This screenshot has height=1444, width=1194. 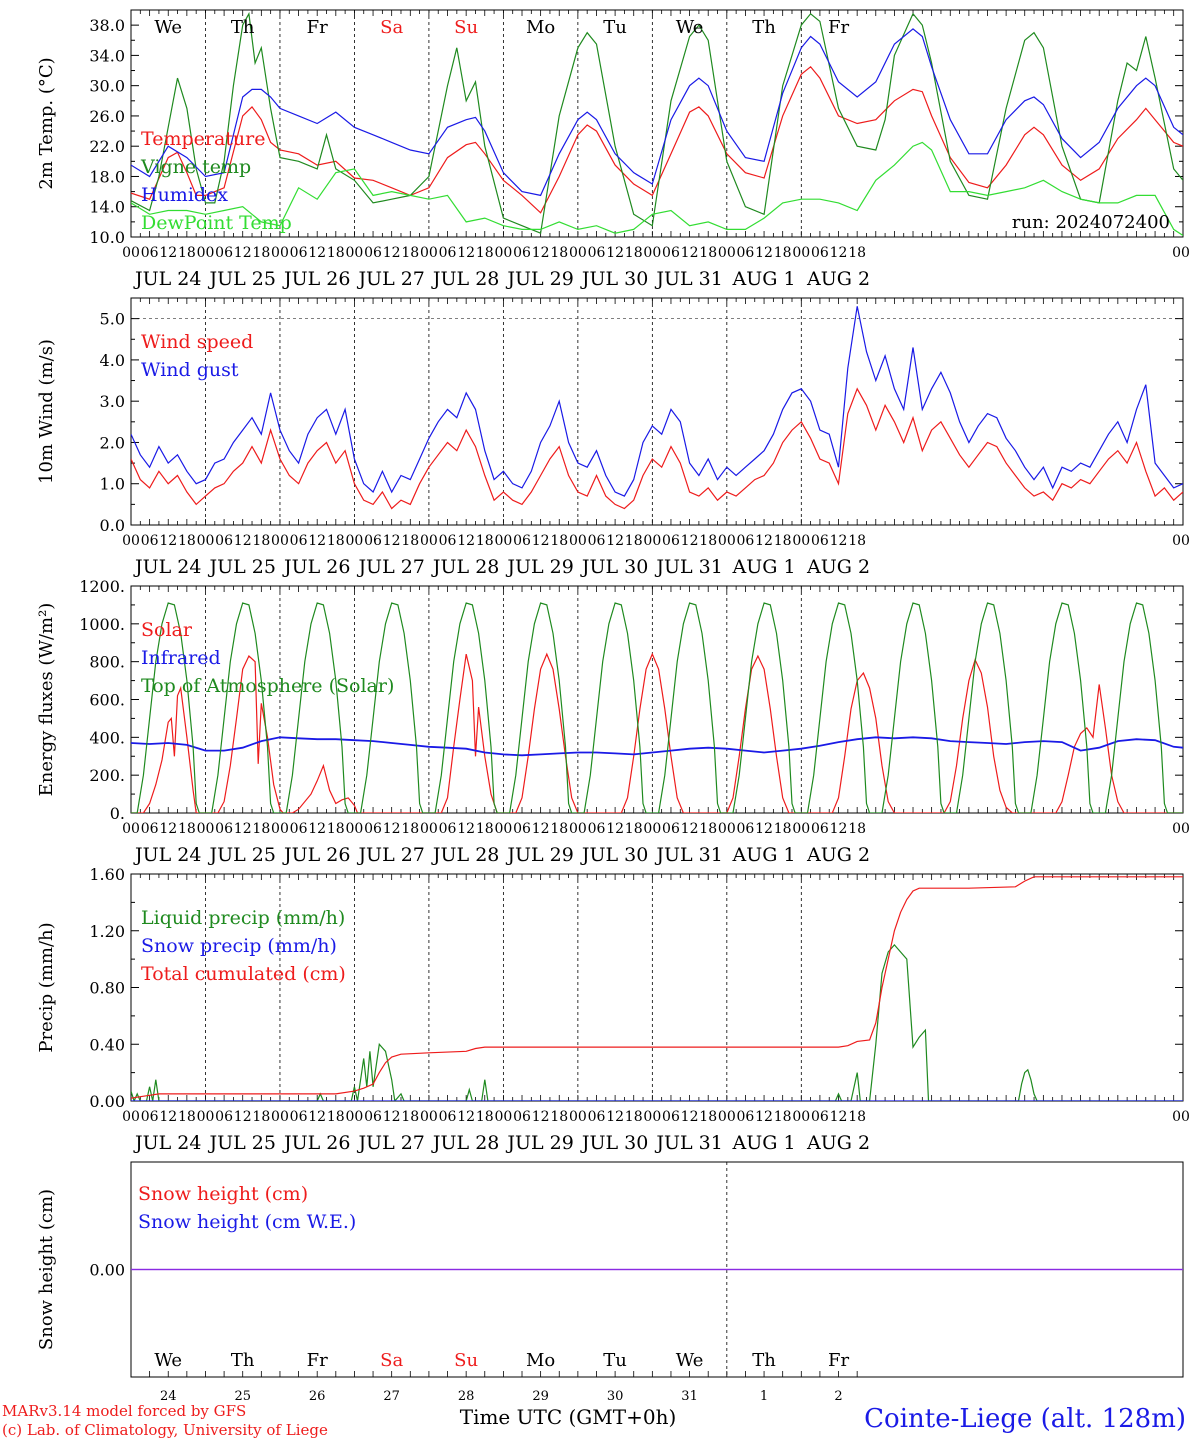 I want to click on time-axis-label: Time UTC (GMT+0h), so click(x=568, y=1417).